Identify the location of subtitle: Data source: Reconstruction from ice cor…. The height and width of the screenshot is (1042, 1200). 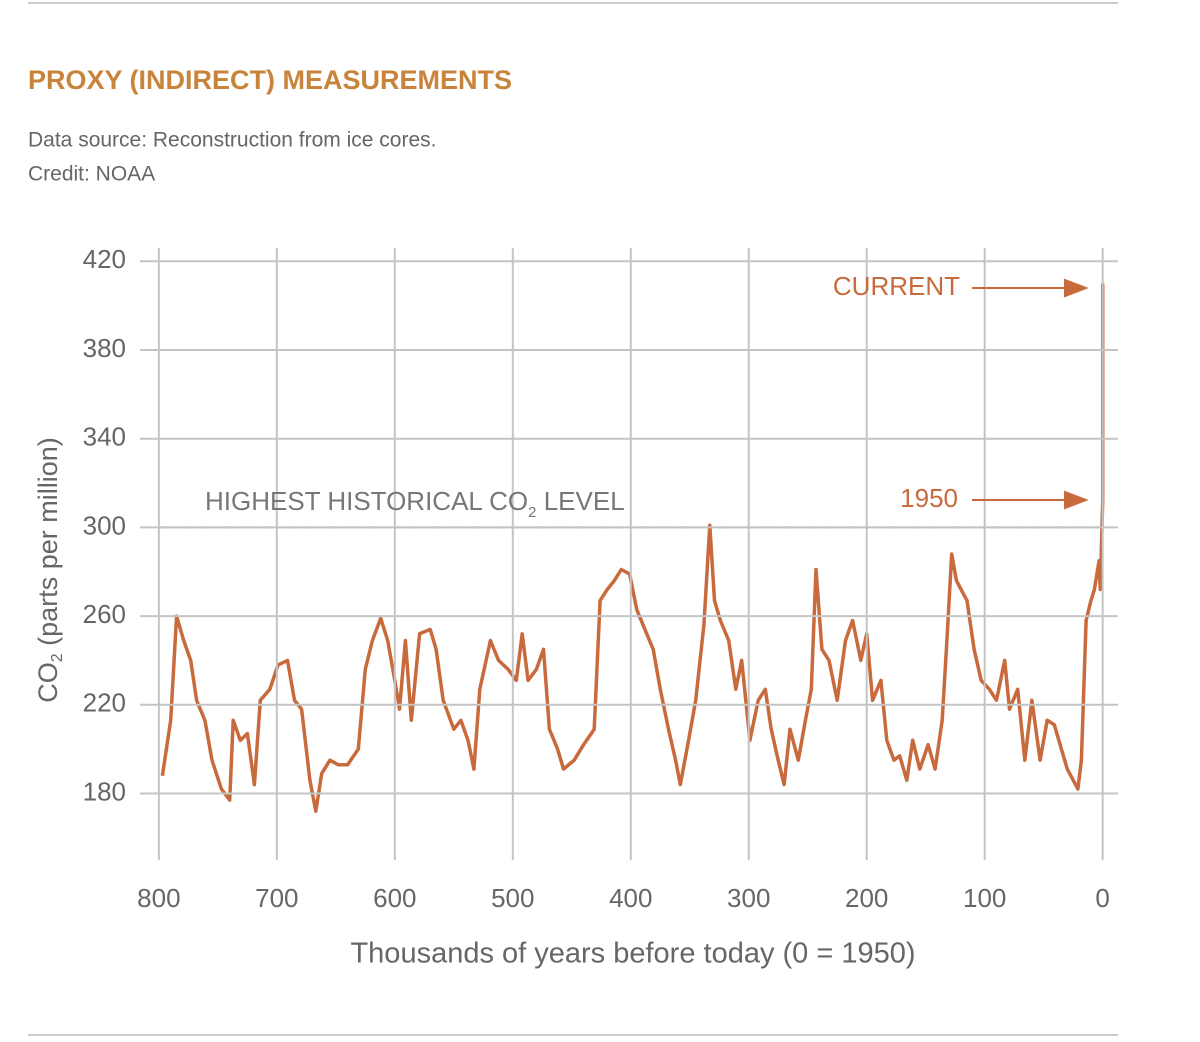
(232, 140).